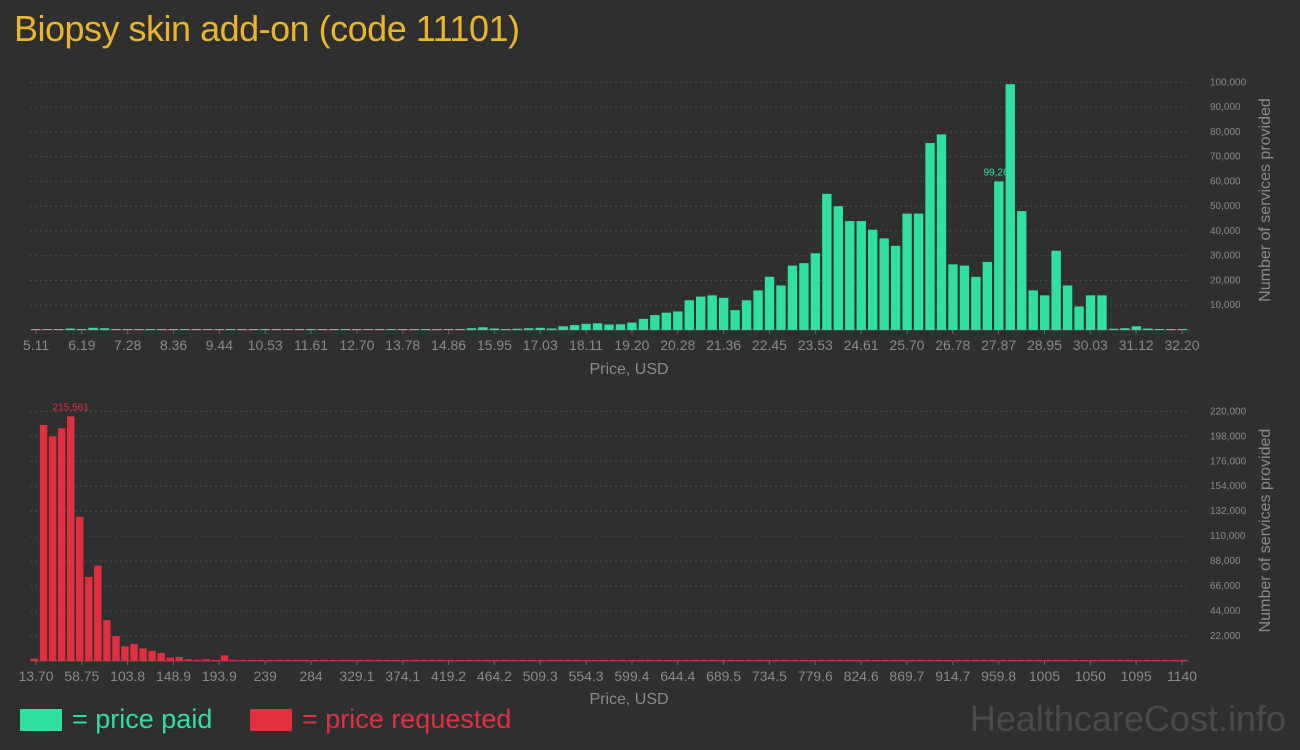 Image resolution: width=1300 pixels, height=750 pixels. Describe the element at coordinates (311, 345) in the screenshot. I see `x-tick-label: 11.61` at that location.